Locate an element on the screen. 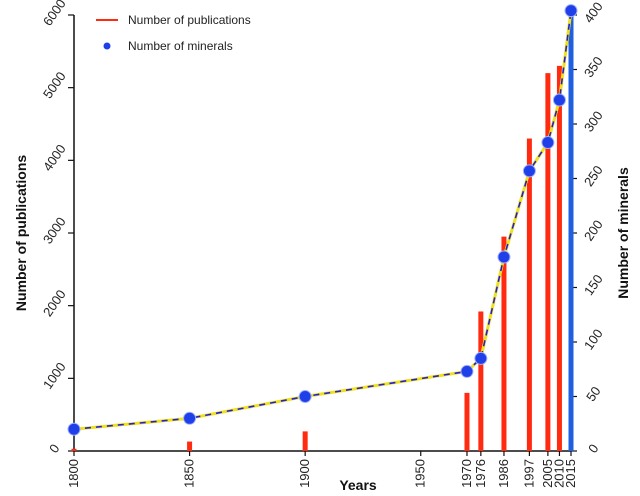  legend-minerals-label: Number of minerals is located at coordinates (180, 46).